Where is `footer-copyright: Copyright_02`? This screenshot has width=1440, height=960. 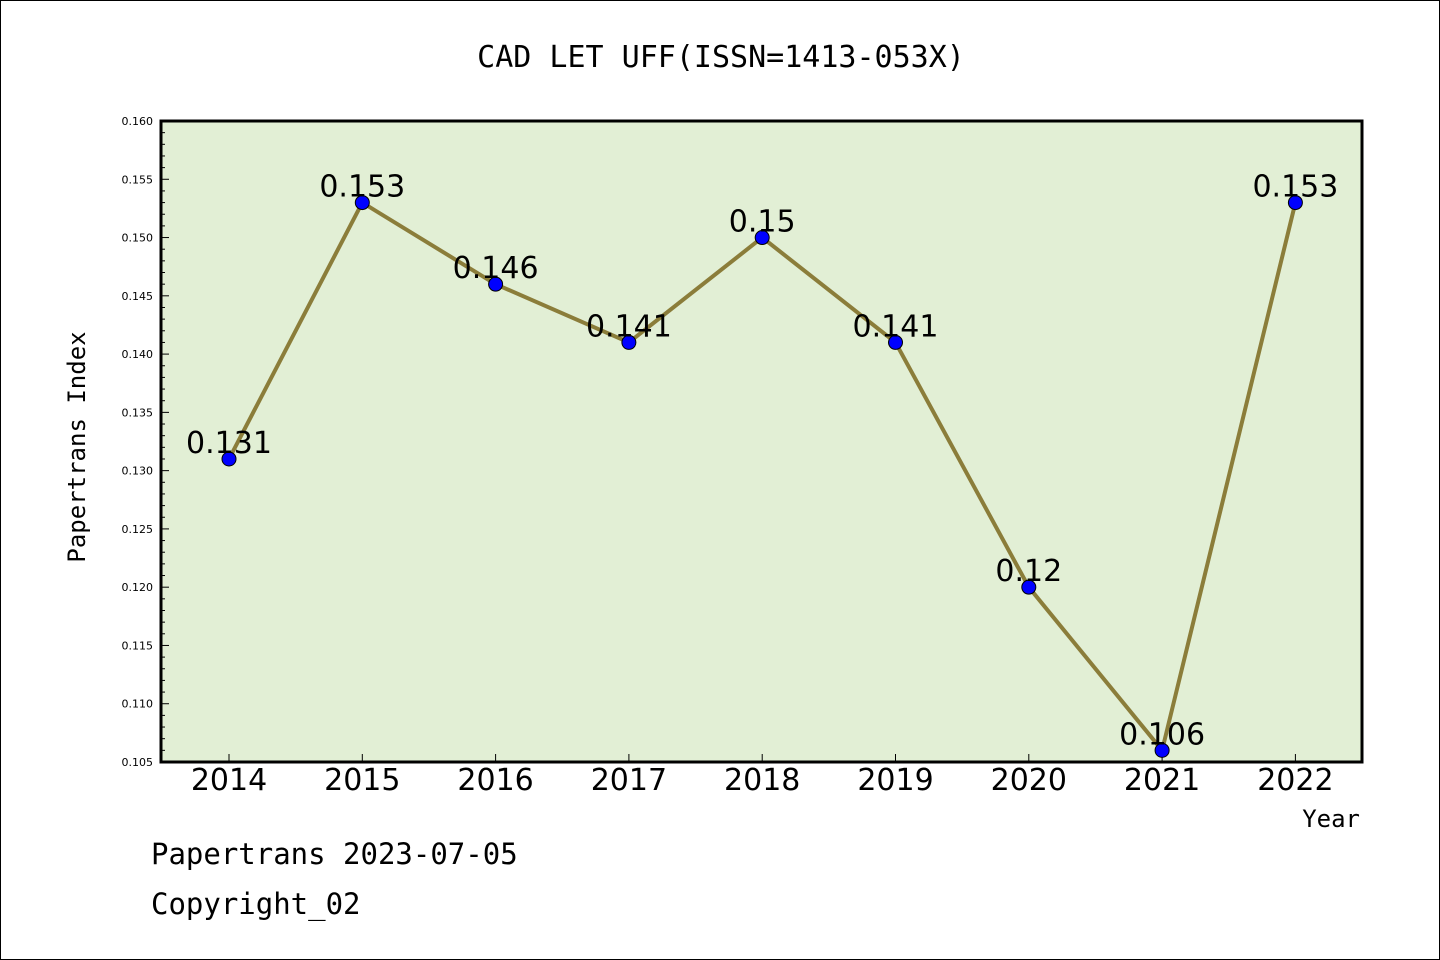
footer-copyright: Copyright_02 is located at coordinates (256, 904).